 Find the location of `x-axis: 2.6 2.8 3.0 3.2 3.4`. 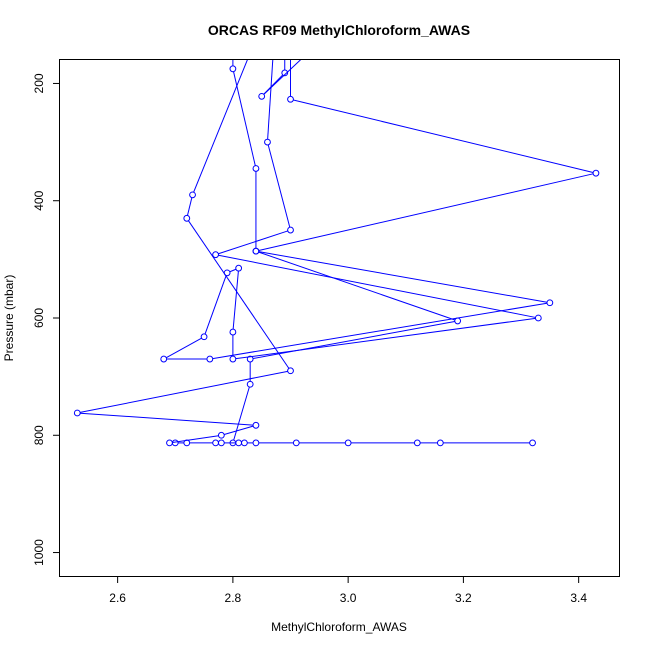

x-axis: 2.6 2.8 3.0 3.2 3.4 is located at coordinates (348, 590).